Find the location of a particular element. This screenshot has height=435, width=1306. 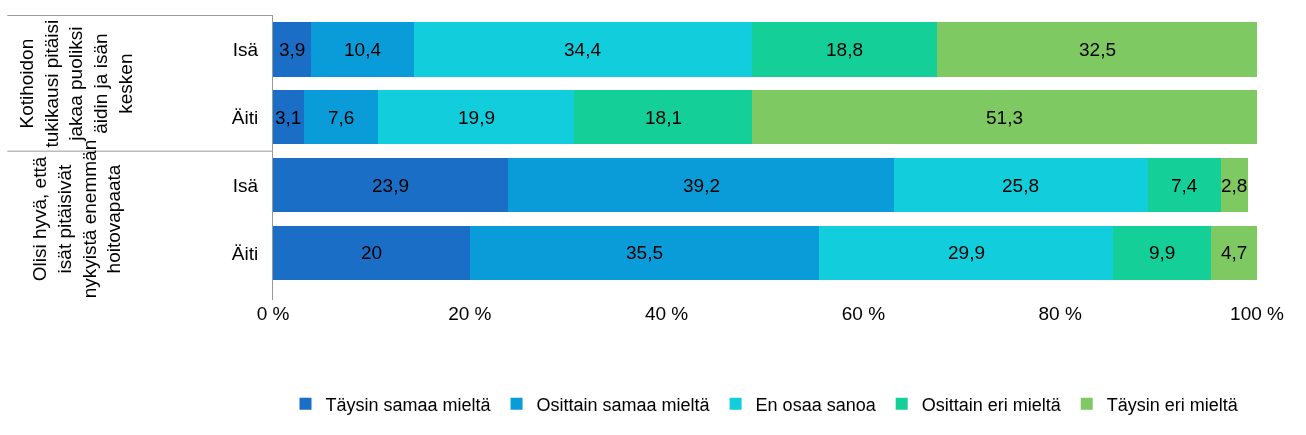

data-label: 32,5 is located at coordinates (1097, 49).